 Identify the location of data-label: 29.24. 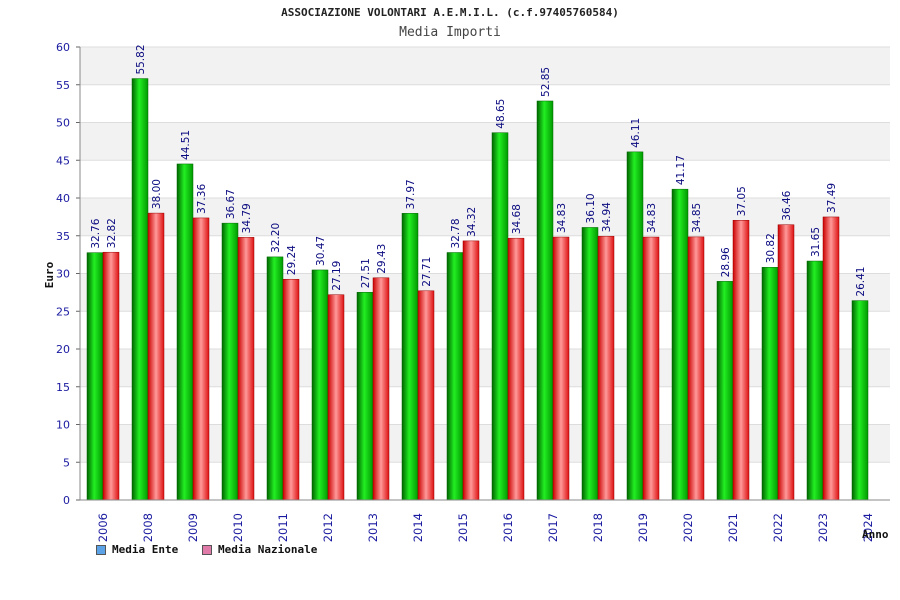
(292, 260).